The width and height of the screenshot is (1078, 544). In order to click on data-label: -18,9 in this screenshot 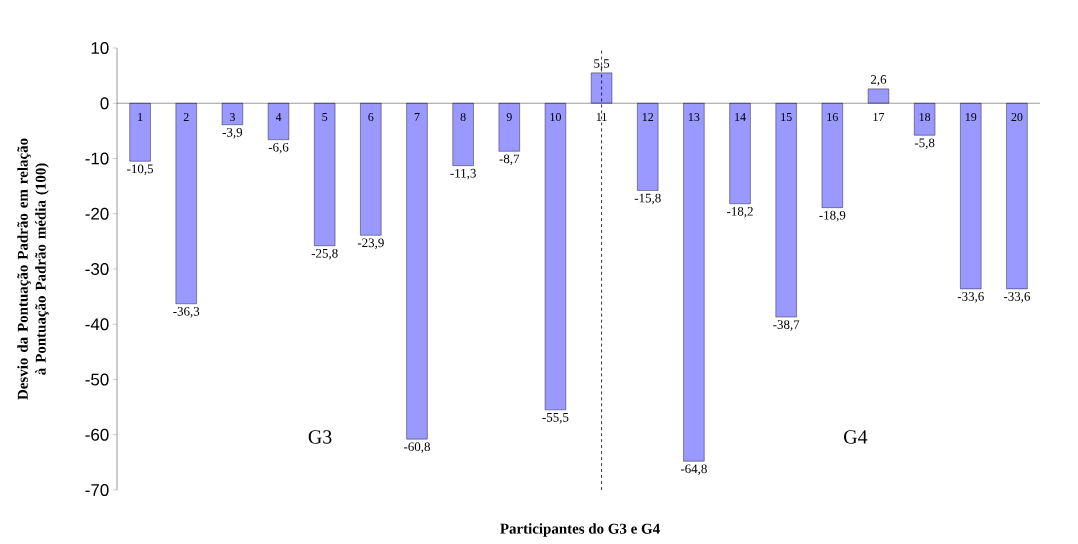, I will do `click(832, 216)`.